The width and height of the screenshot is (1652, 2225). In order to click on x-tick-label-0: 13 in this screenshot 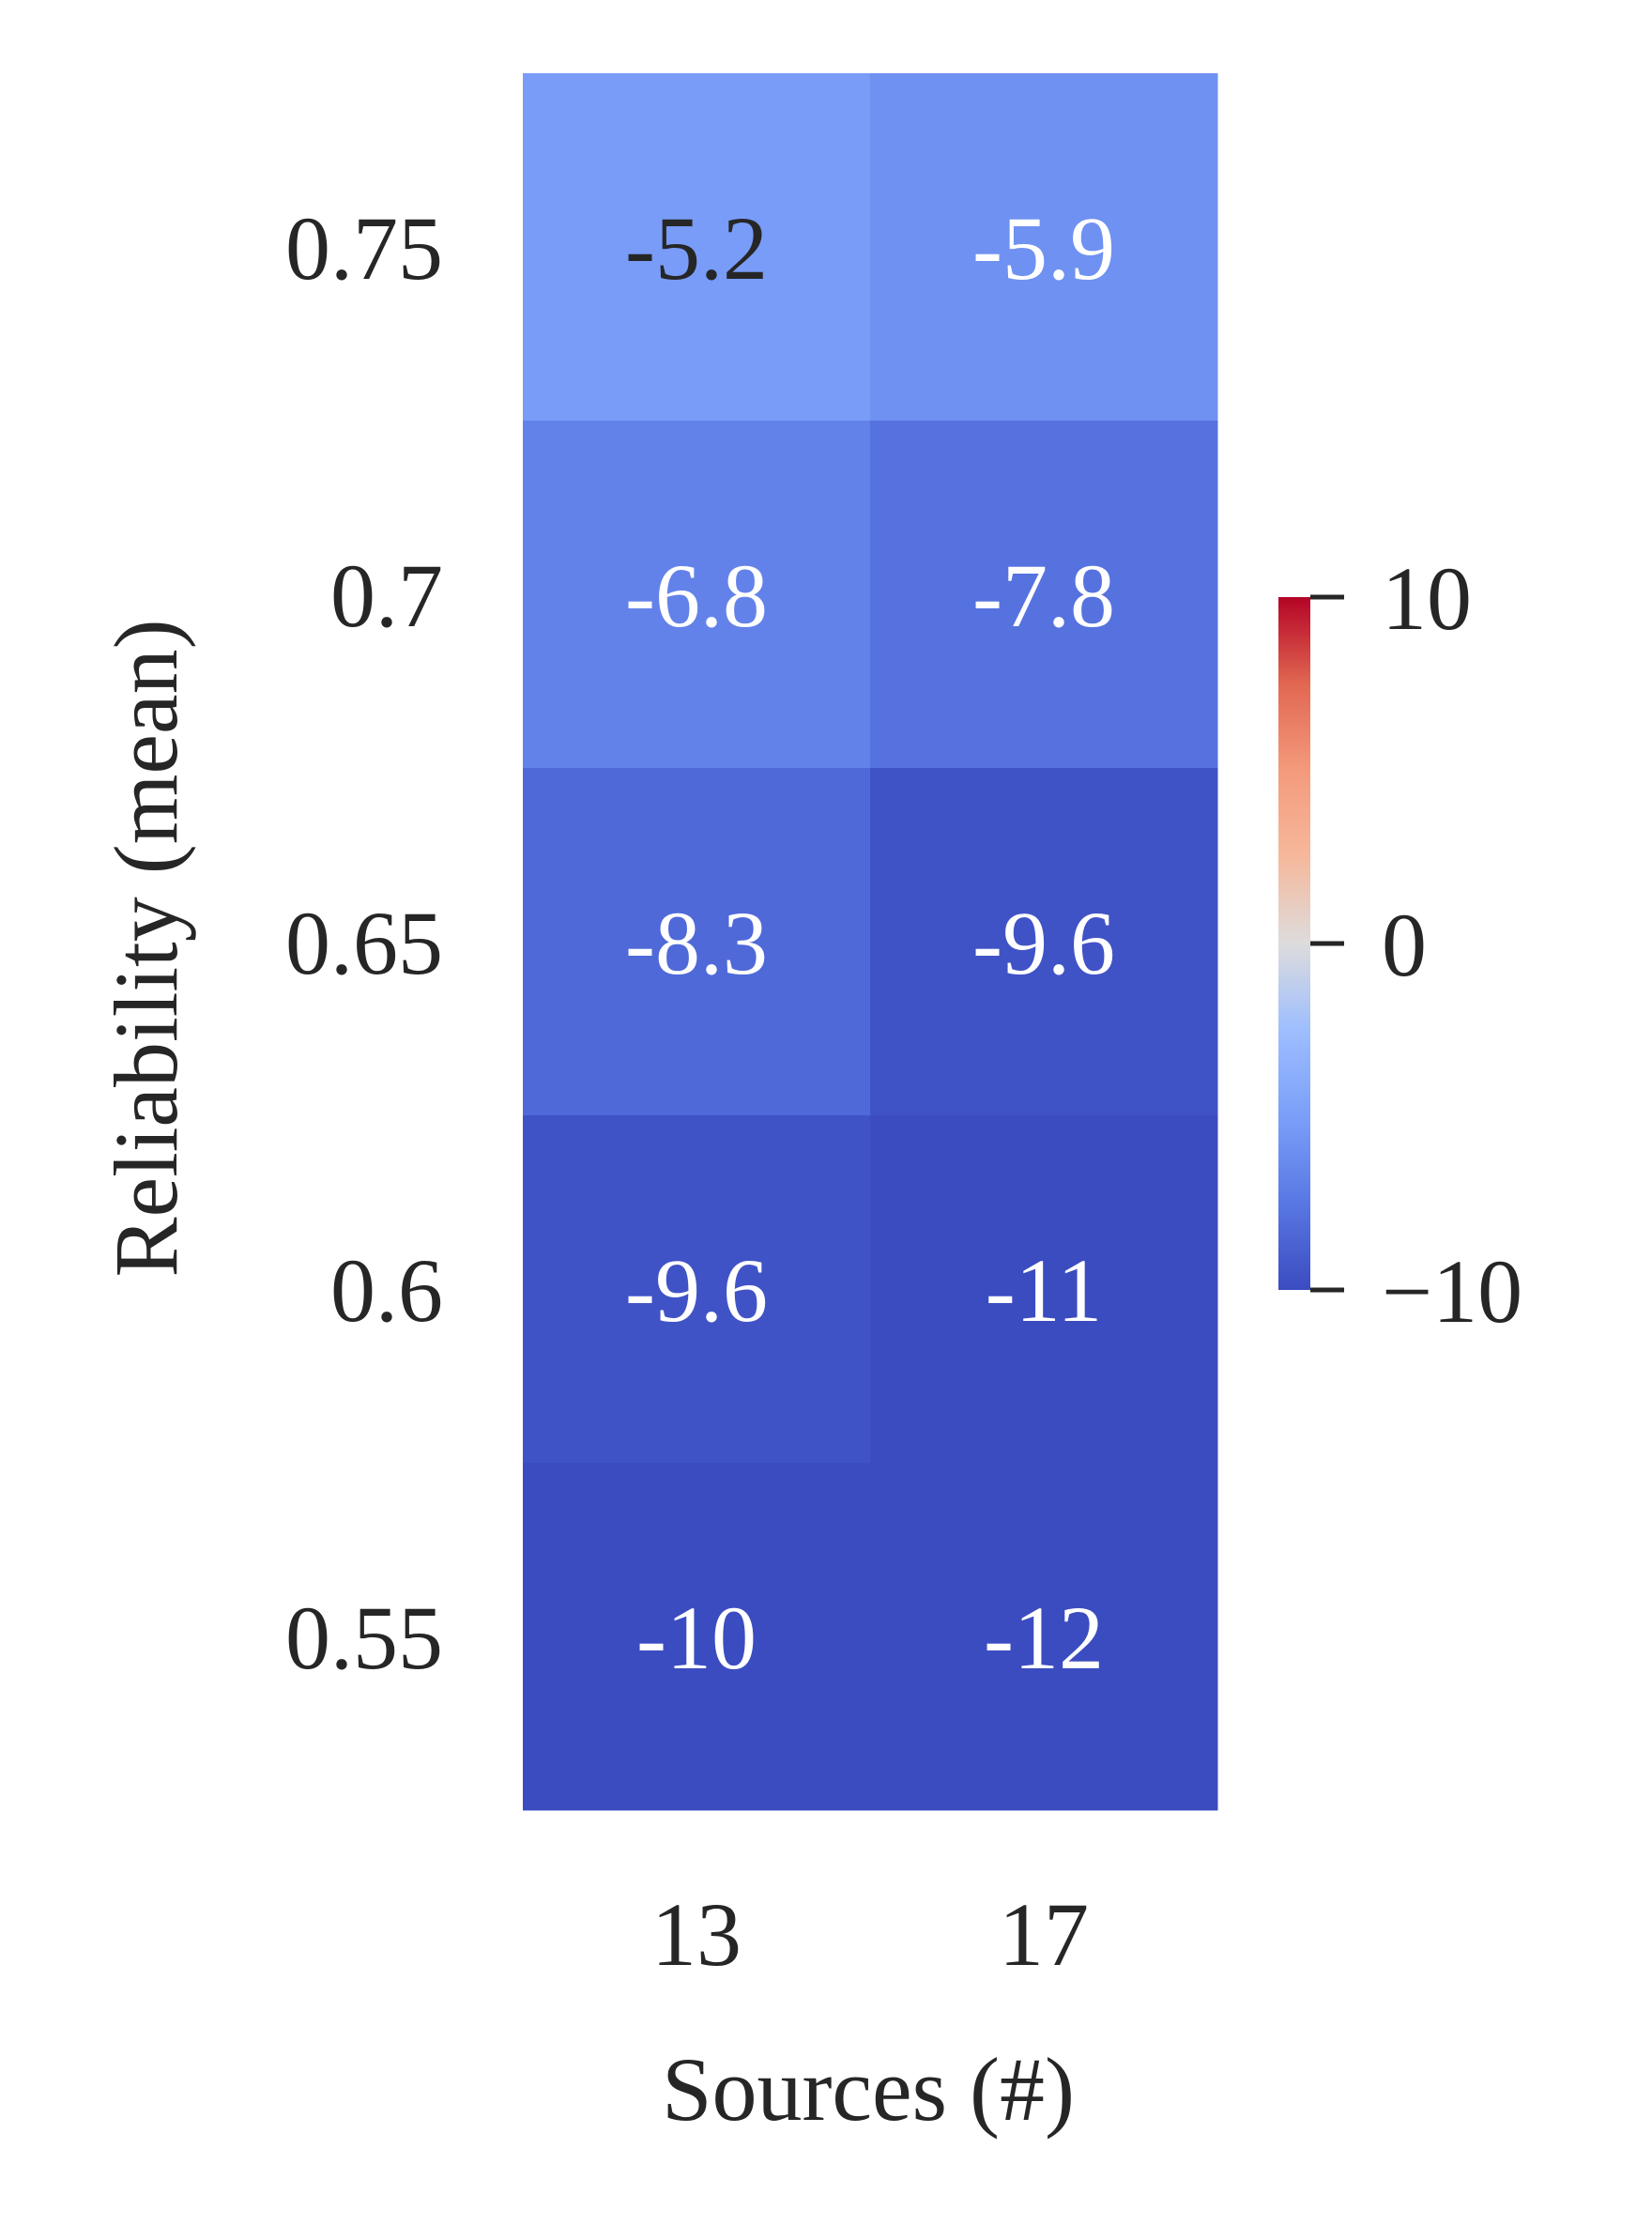, I will do `click(696, 1934)`.